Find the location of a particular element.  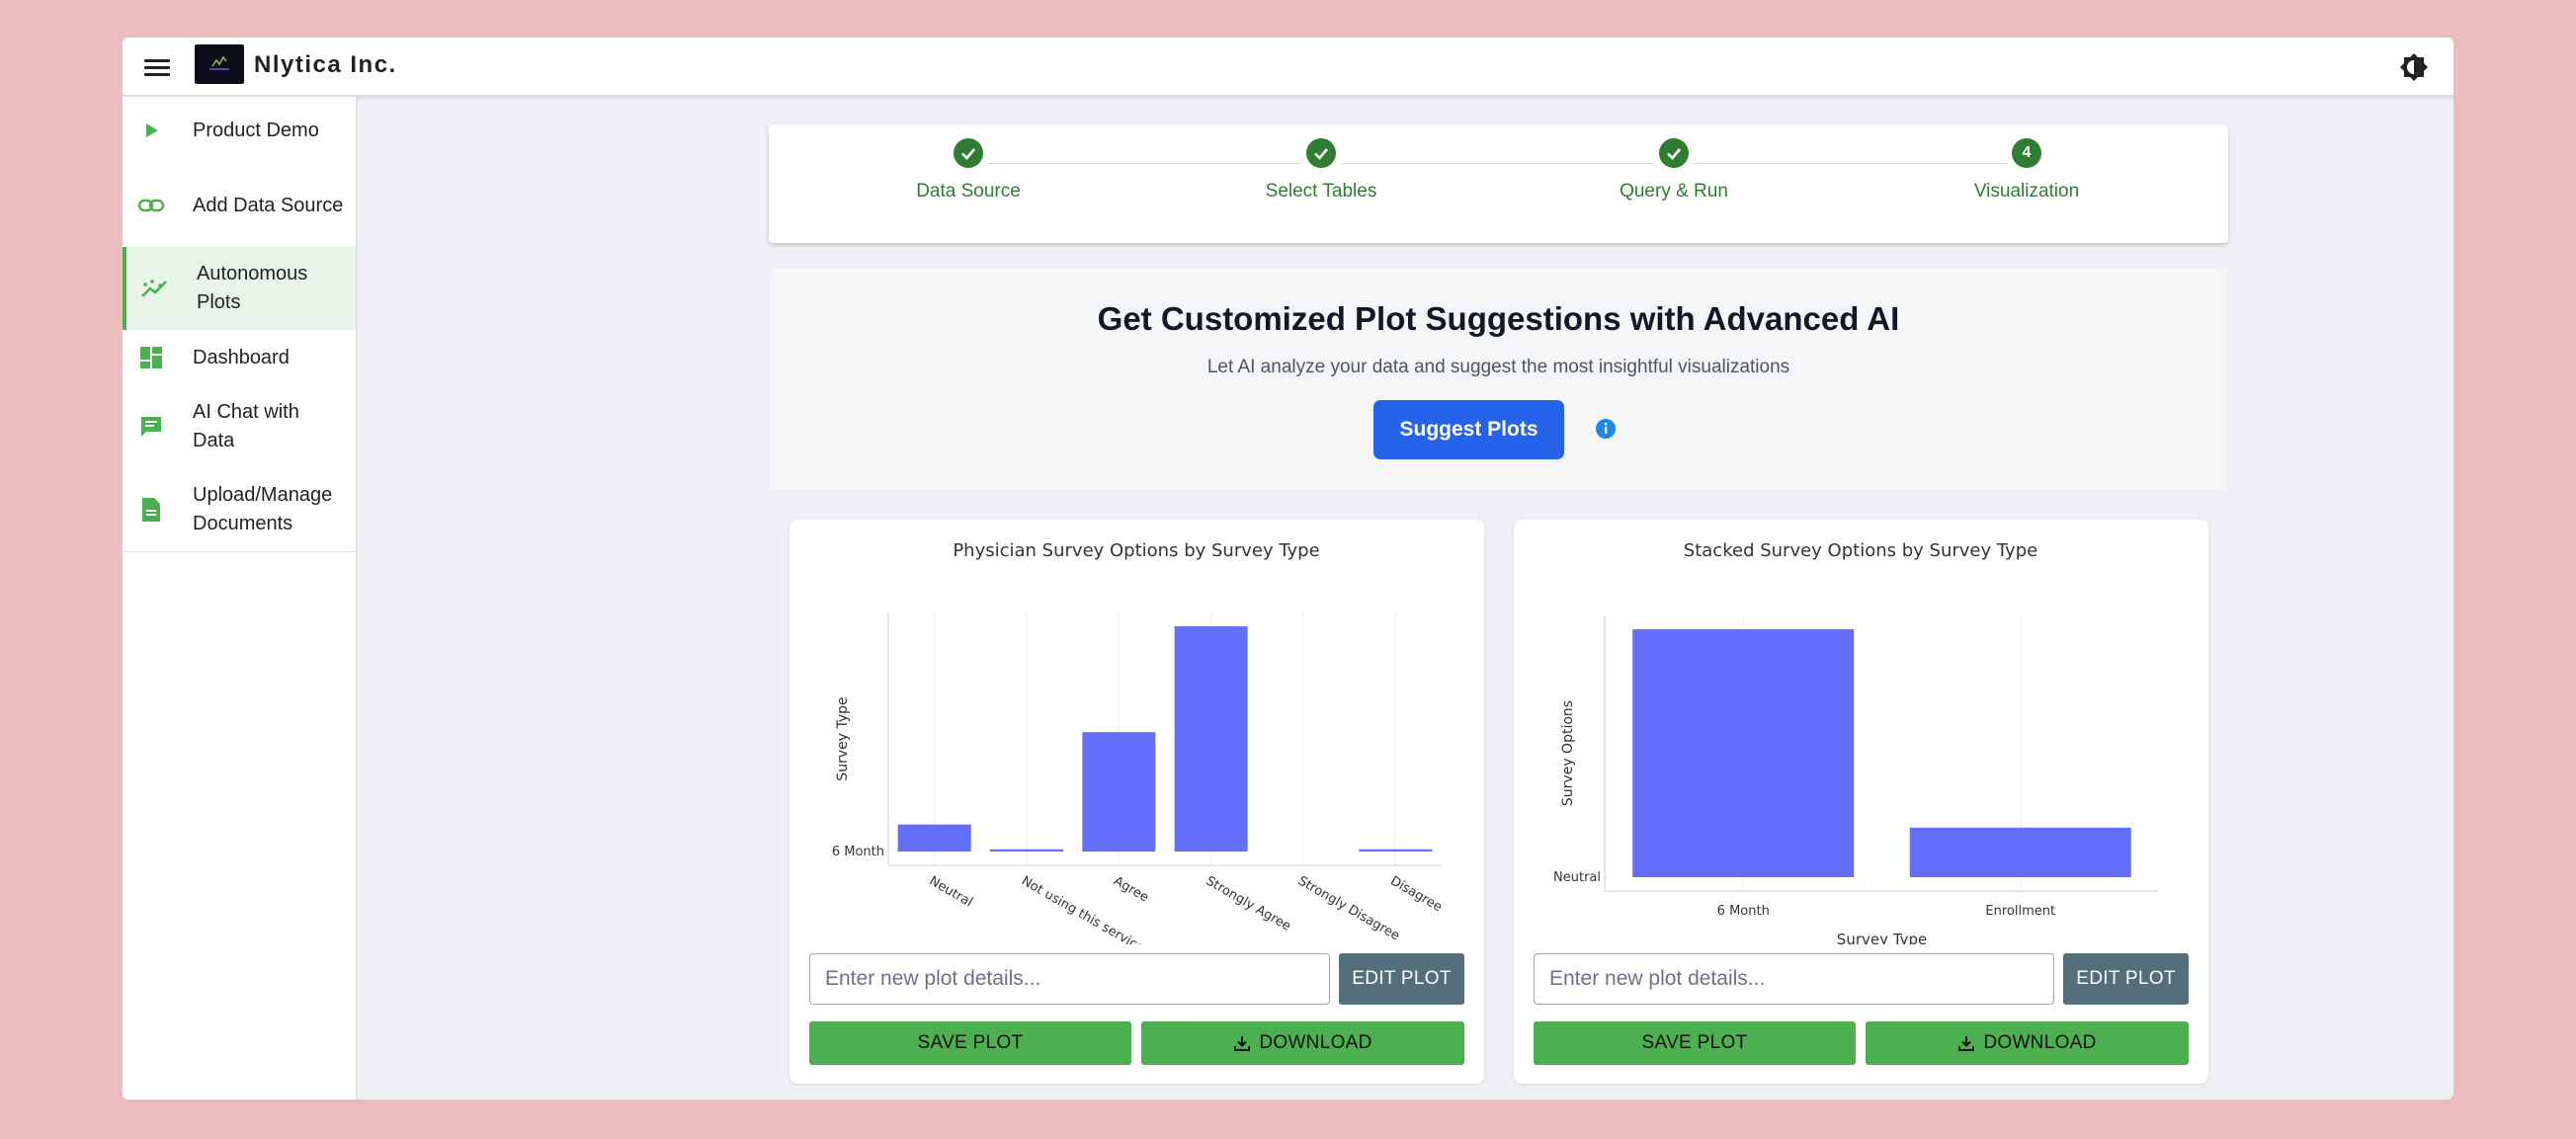

step-label: Visualization is located at coordinates (2026, 191).